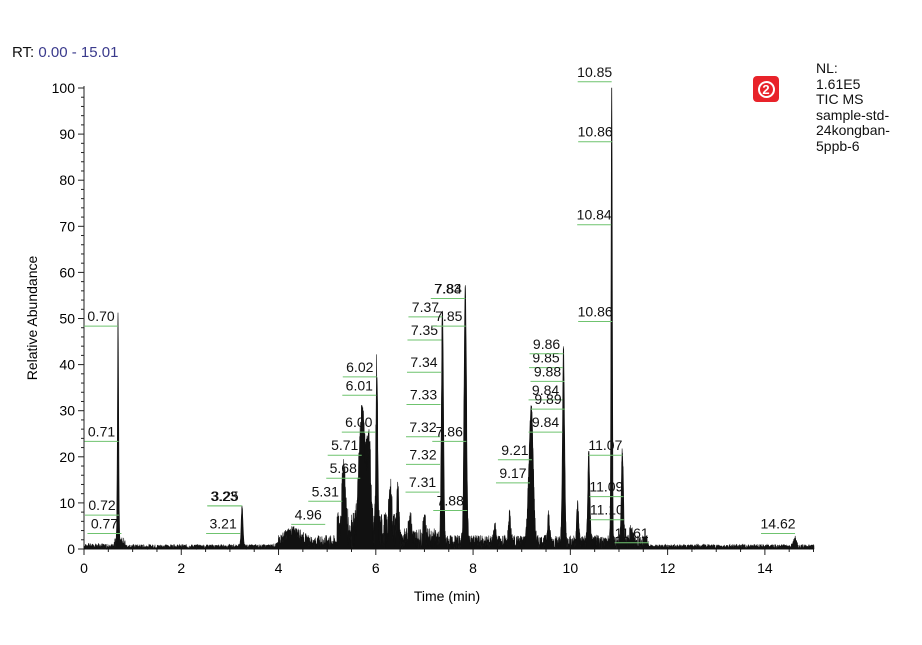 The height and width of the screenshot is (645, 922). Describe the element at coordinates (422, 482) in the screenshot. I see `peak-label: 7.31` at that location.